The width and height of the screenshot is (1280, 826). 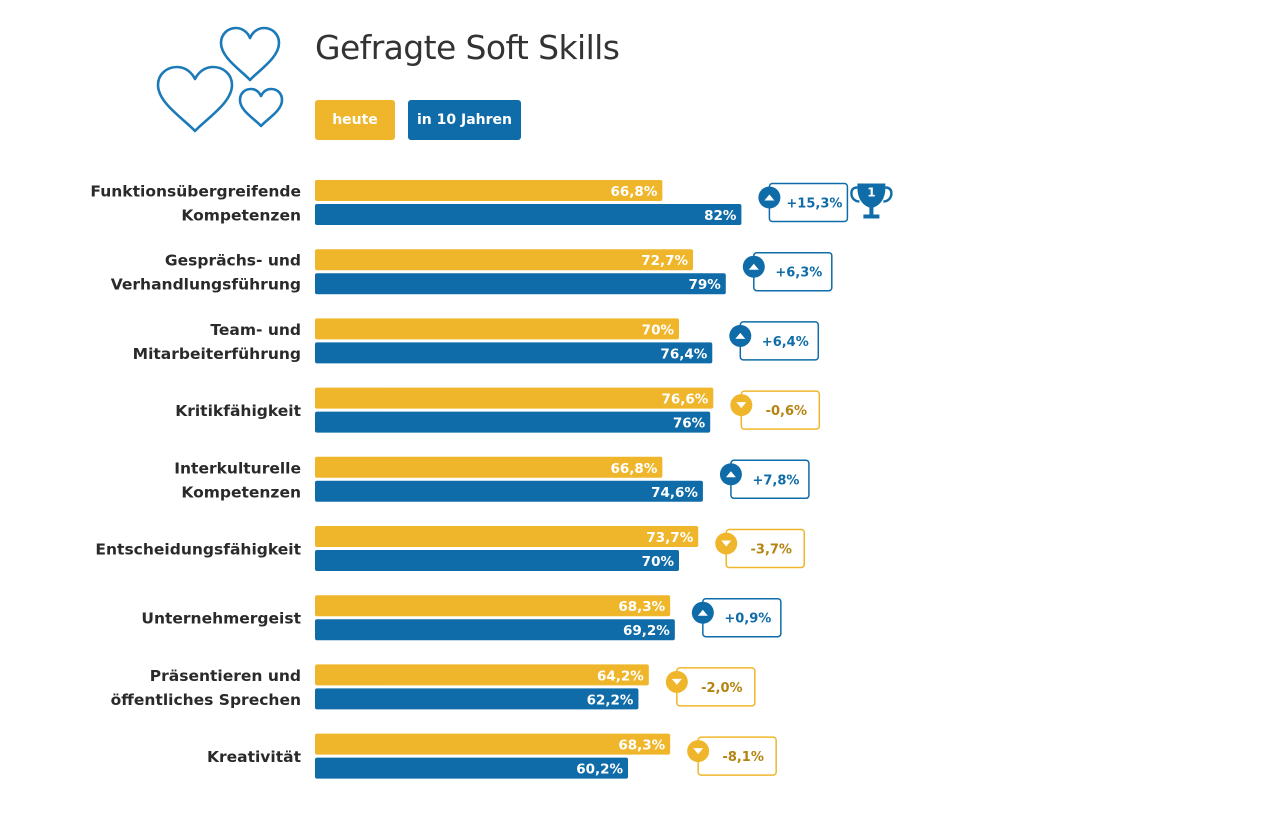 What do you see at coordinates (641, 607) in the screenshot?
I see `bar-label-heute-6: 68,3%` at bounding box center [641, 607].